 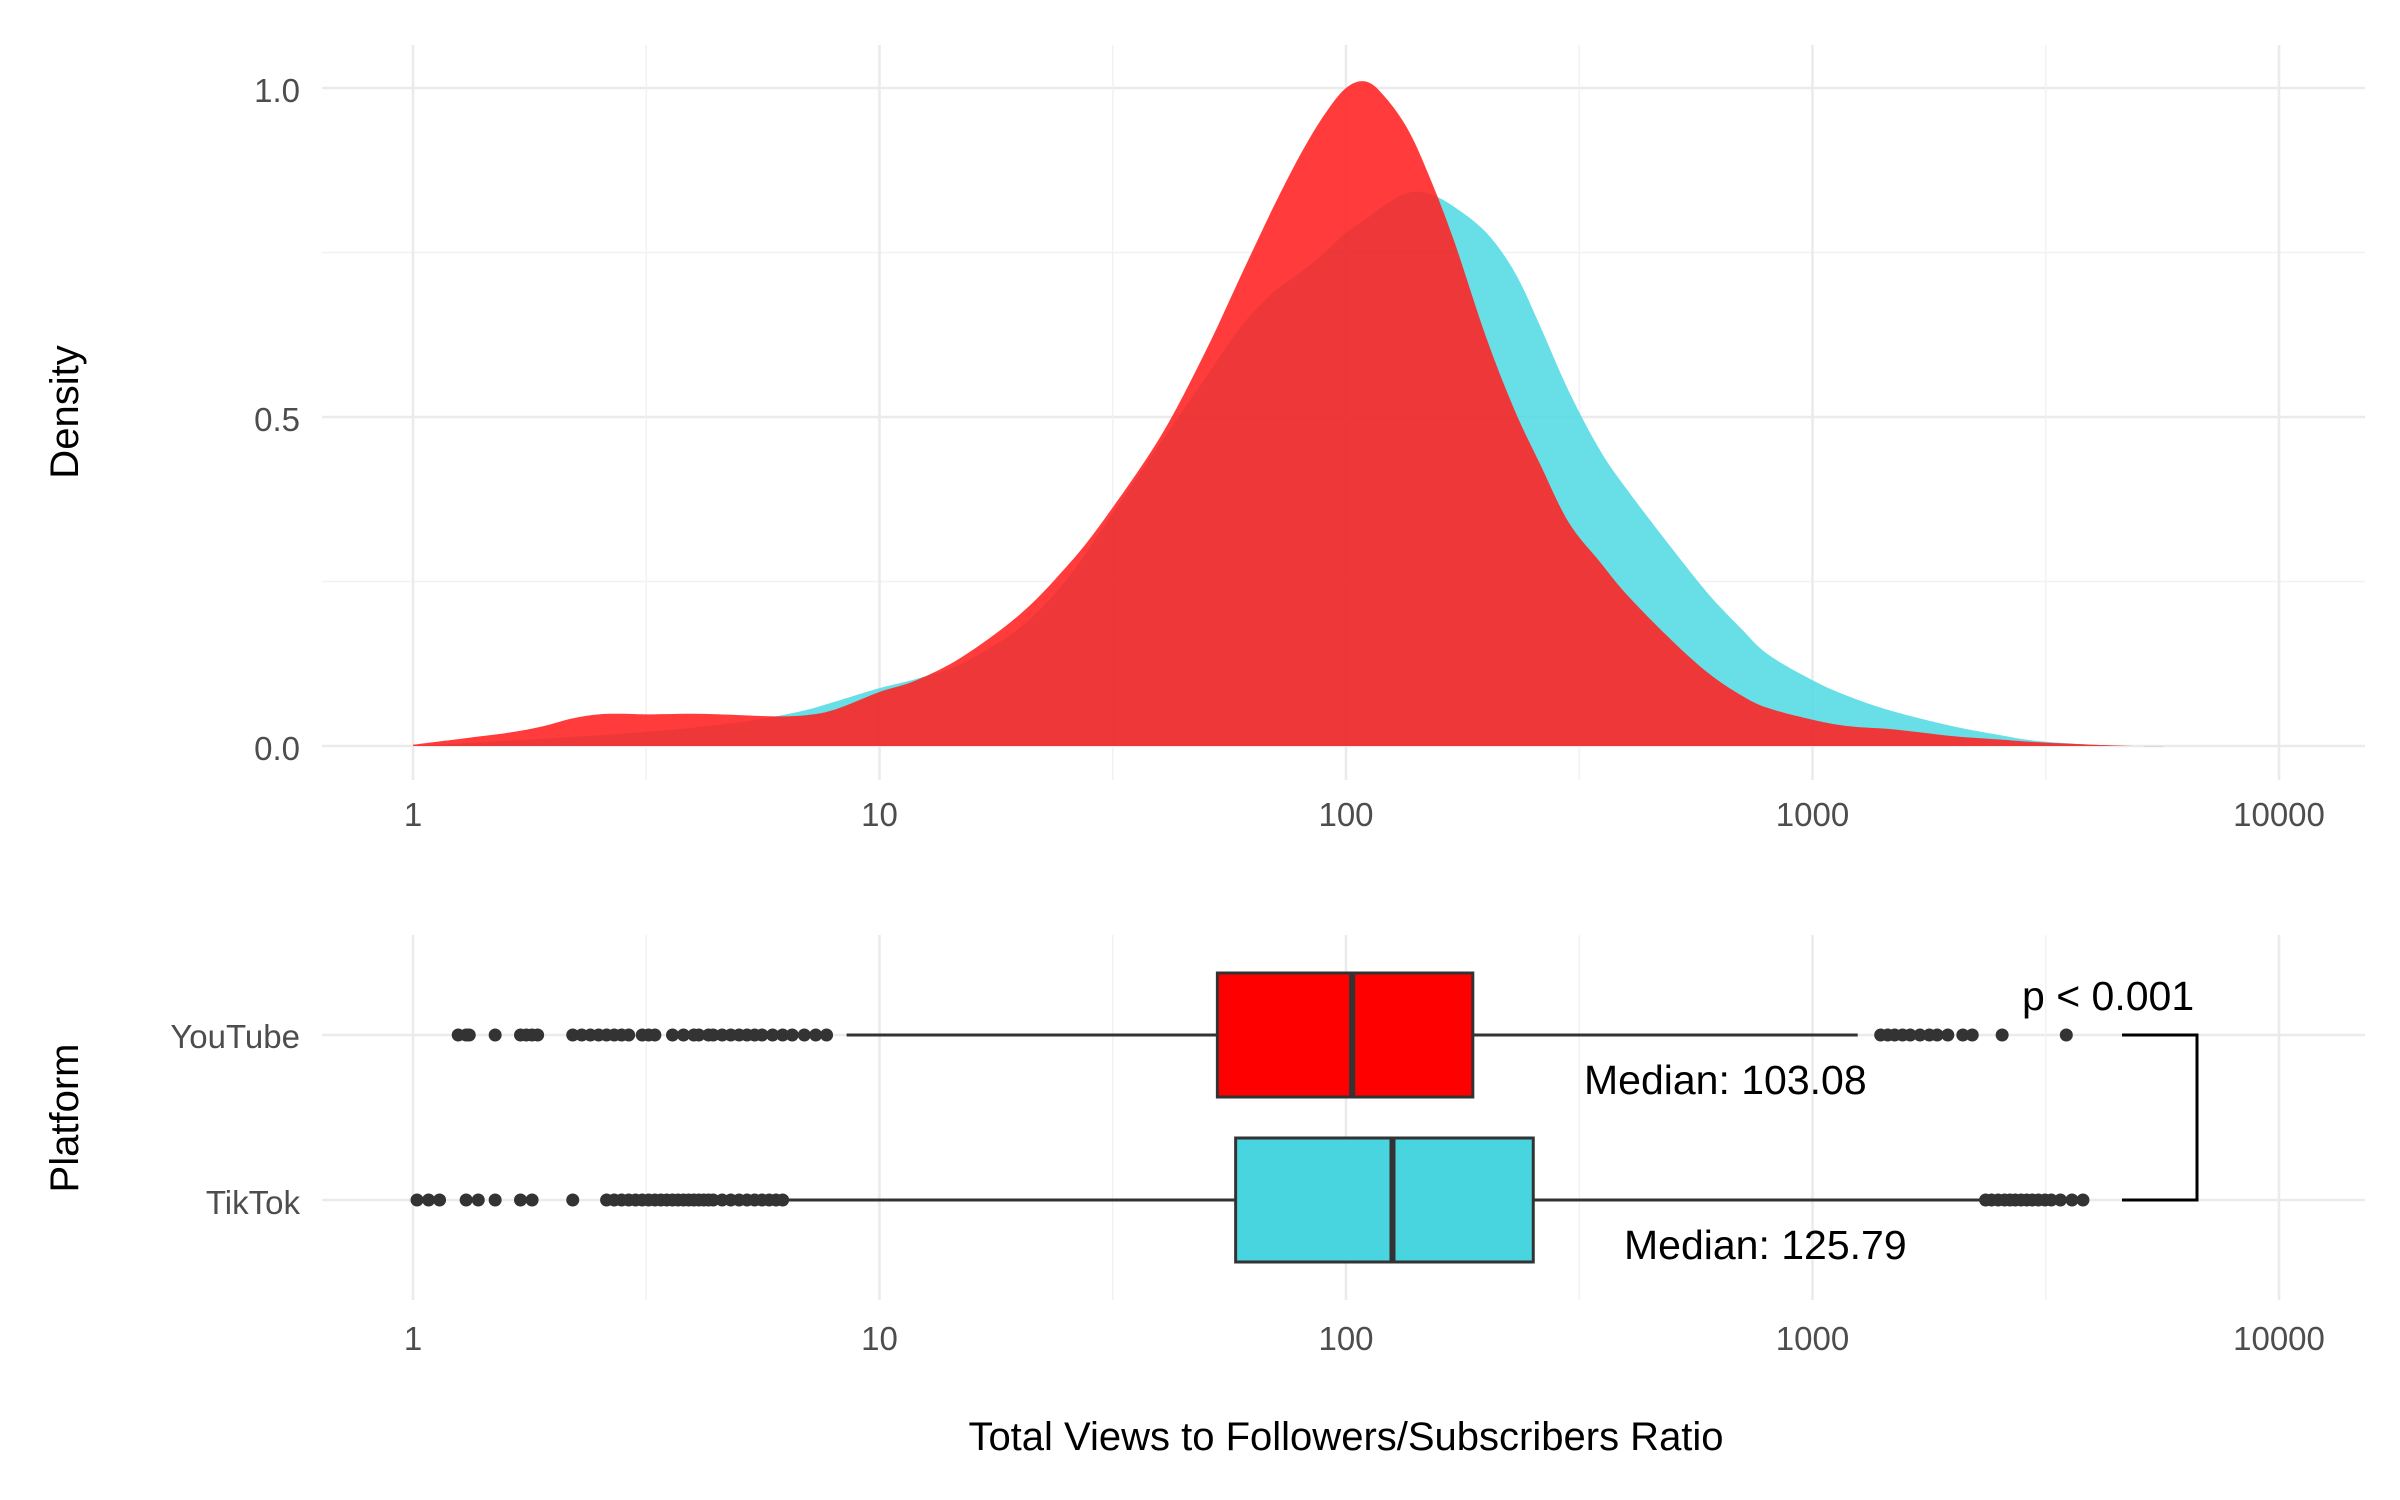 I want to click on density-x-tick-label: 1, so click(x=413, y=814).